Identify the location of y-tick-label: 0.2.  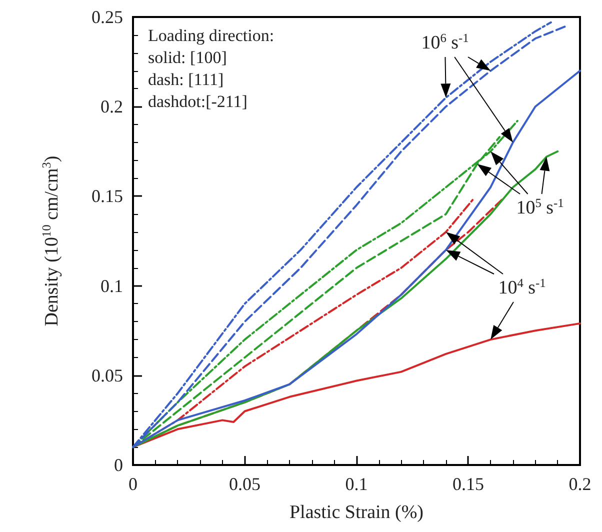
(111, 106).